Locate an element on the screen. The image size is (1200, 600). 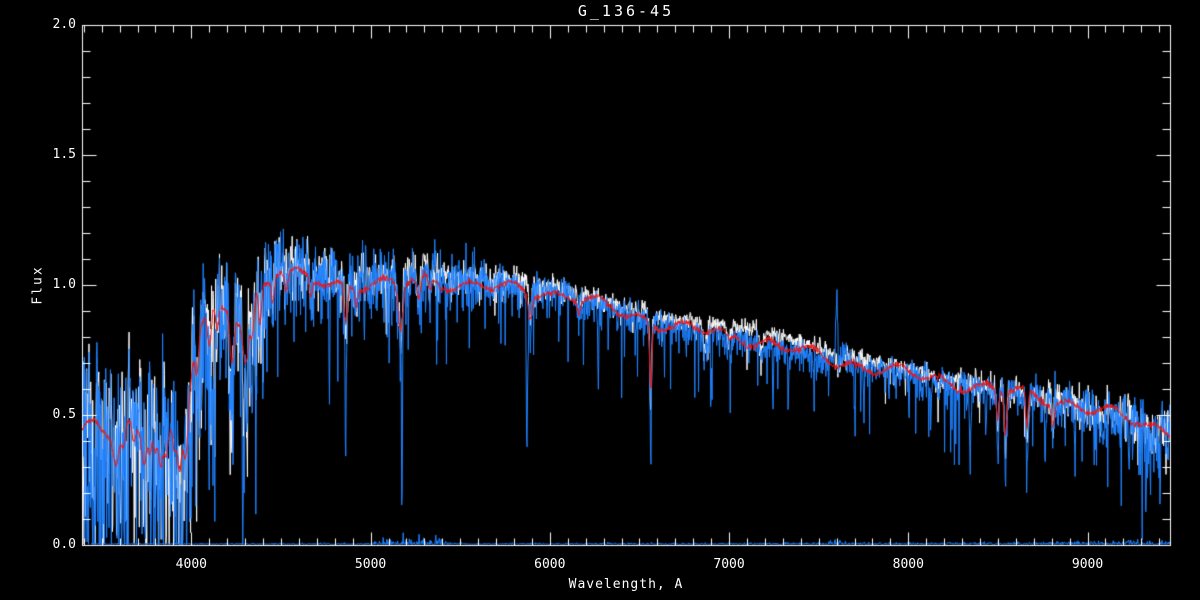
plot-title: G_136-45 is located at coordinates (626, 11).